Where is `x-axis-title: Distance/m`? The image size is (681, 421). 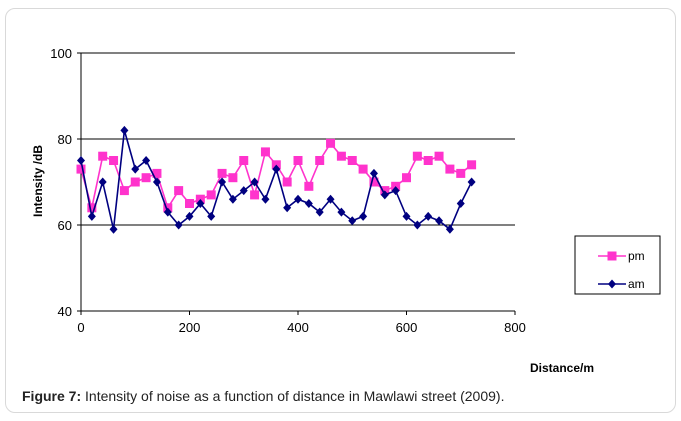
x-axis-title: Distance/m is located at coordinates (562, 368).